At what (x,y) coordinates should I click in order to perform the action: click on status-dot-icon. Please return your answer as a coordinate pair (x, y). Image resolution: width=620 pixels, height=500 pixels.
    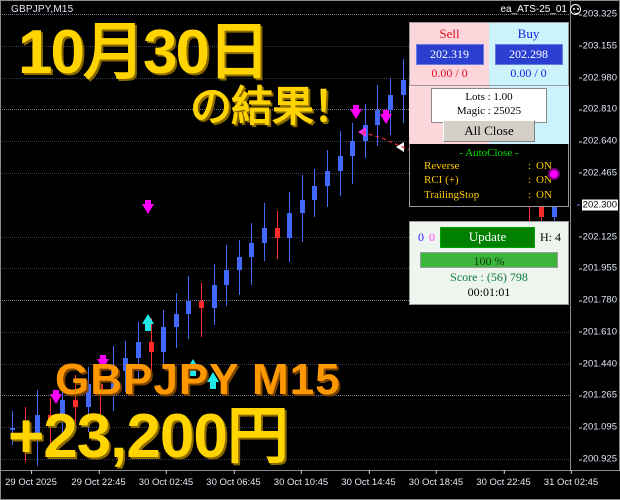
    Looking at the image, I should click on (554, 174).